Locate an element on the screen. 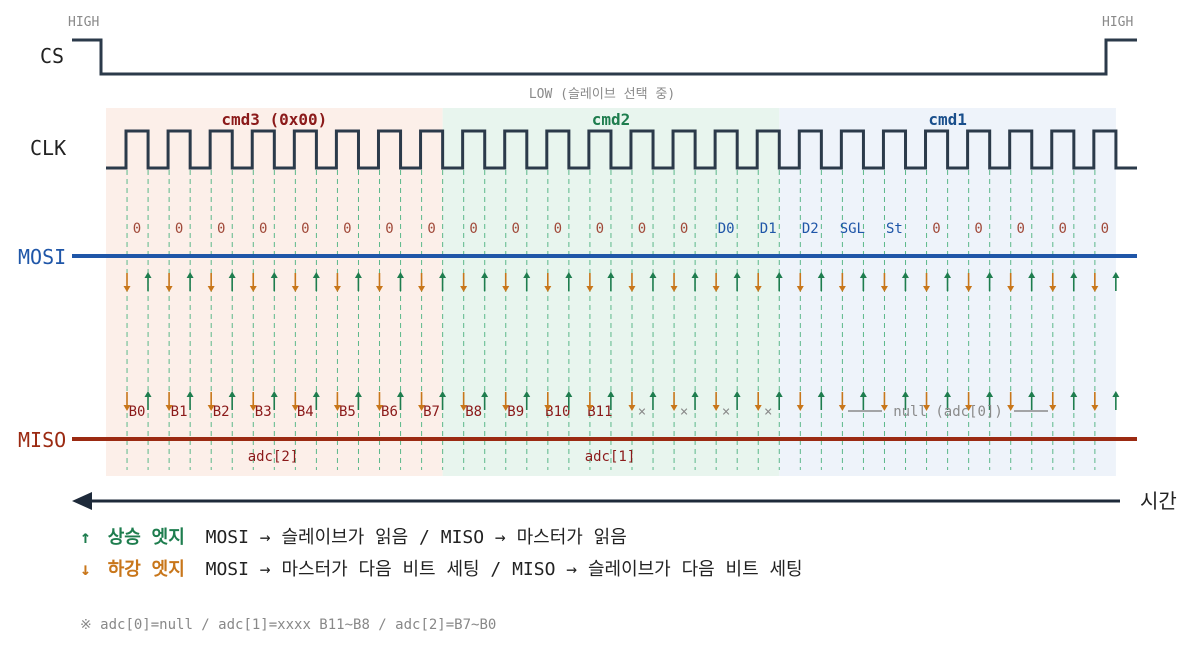  miso-bit: B4 is located at coordinates (305, 412).